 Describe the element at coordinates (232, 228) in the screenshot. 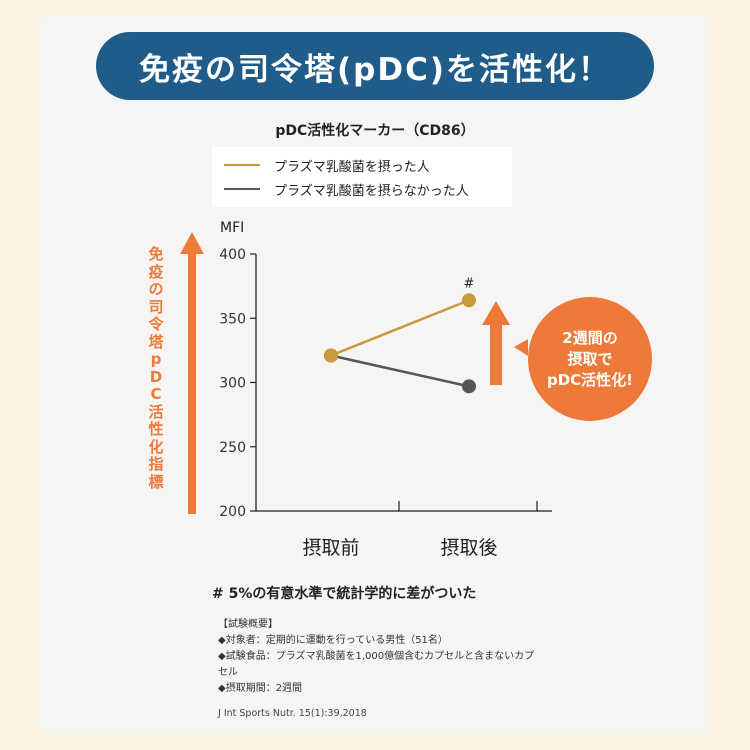

I see `y-axis-label: MFI` at that location.